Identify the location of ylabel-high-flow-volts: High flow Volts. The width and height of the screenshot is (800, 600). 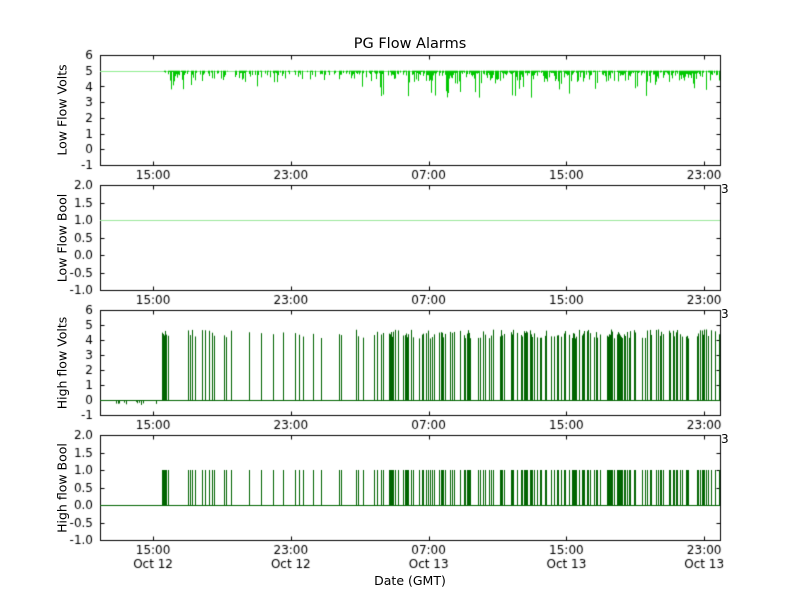
(62, 363).